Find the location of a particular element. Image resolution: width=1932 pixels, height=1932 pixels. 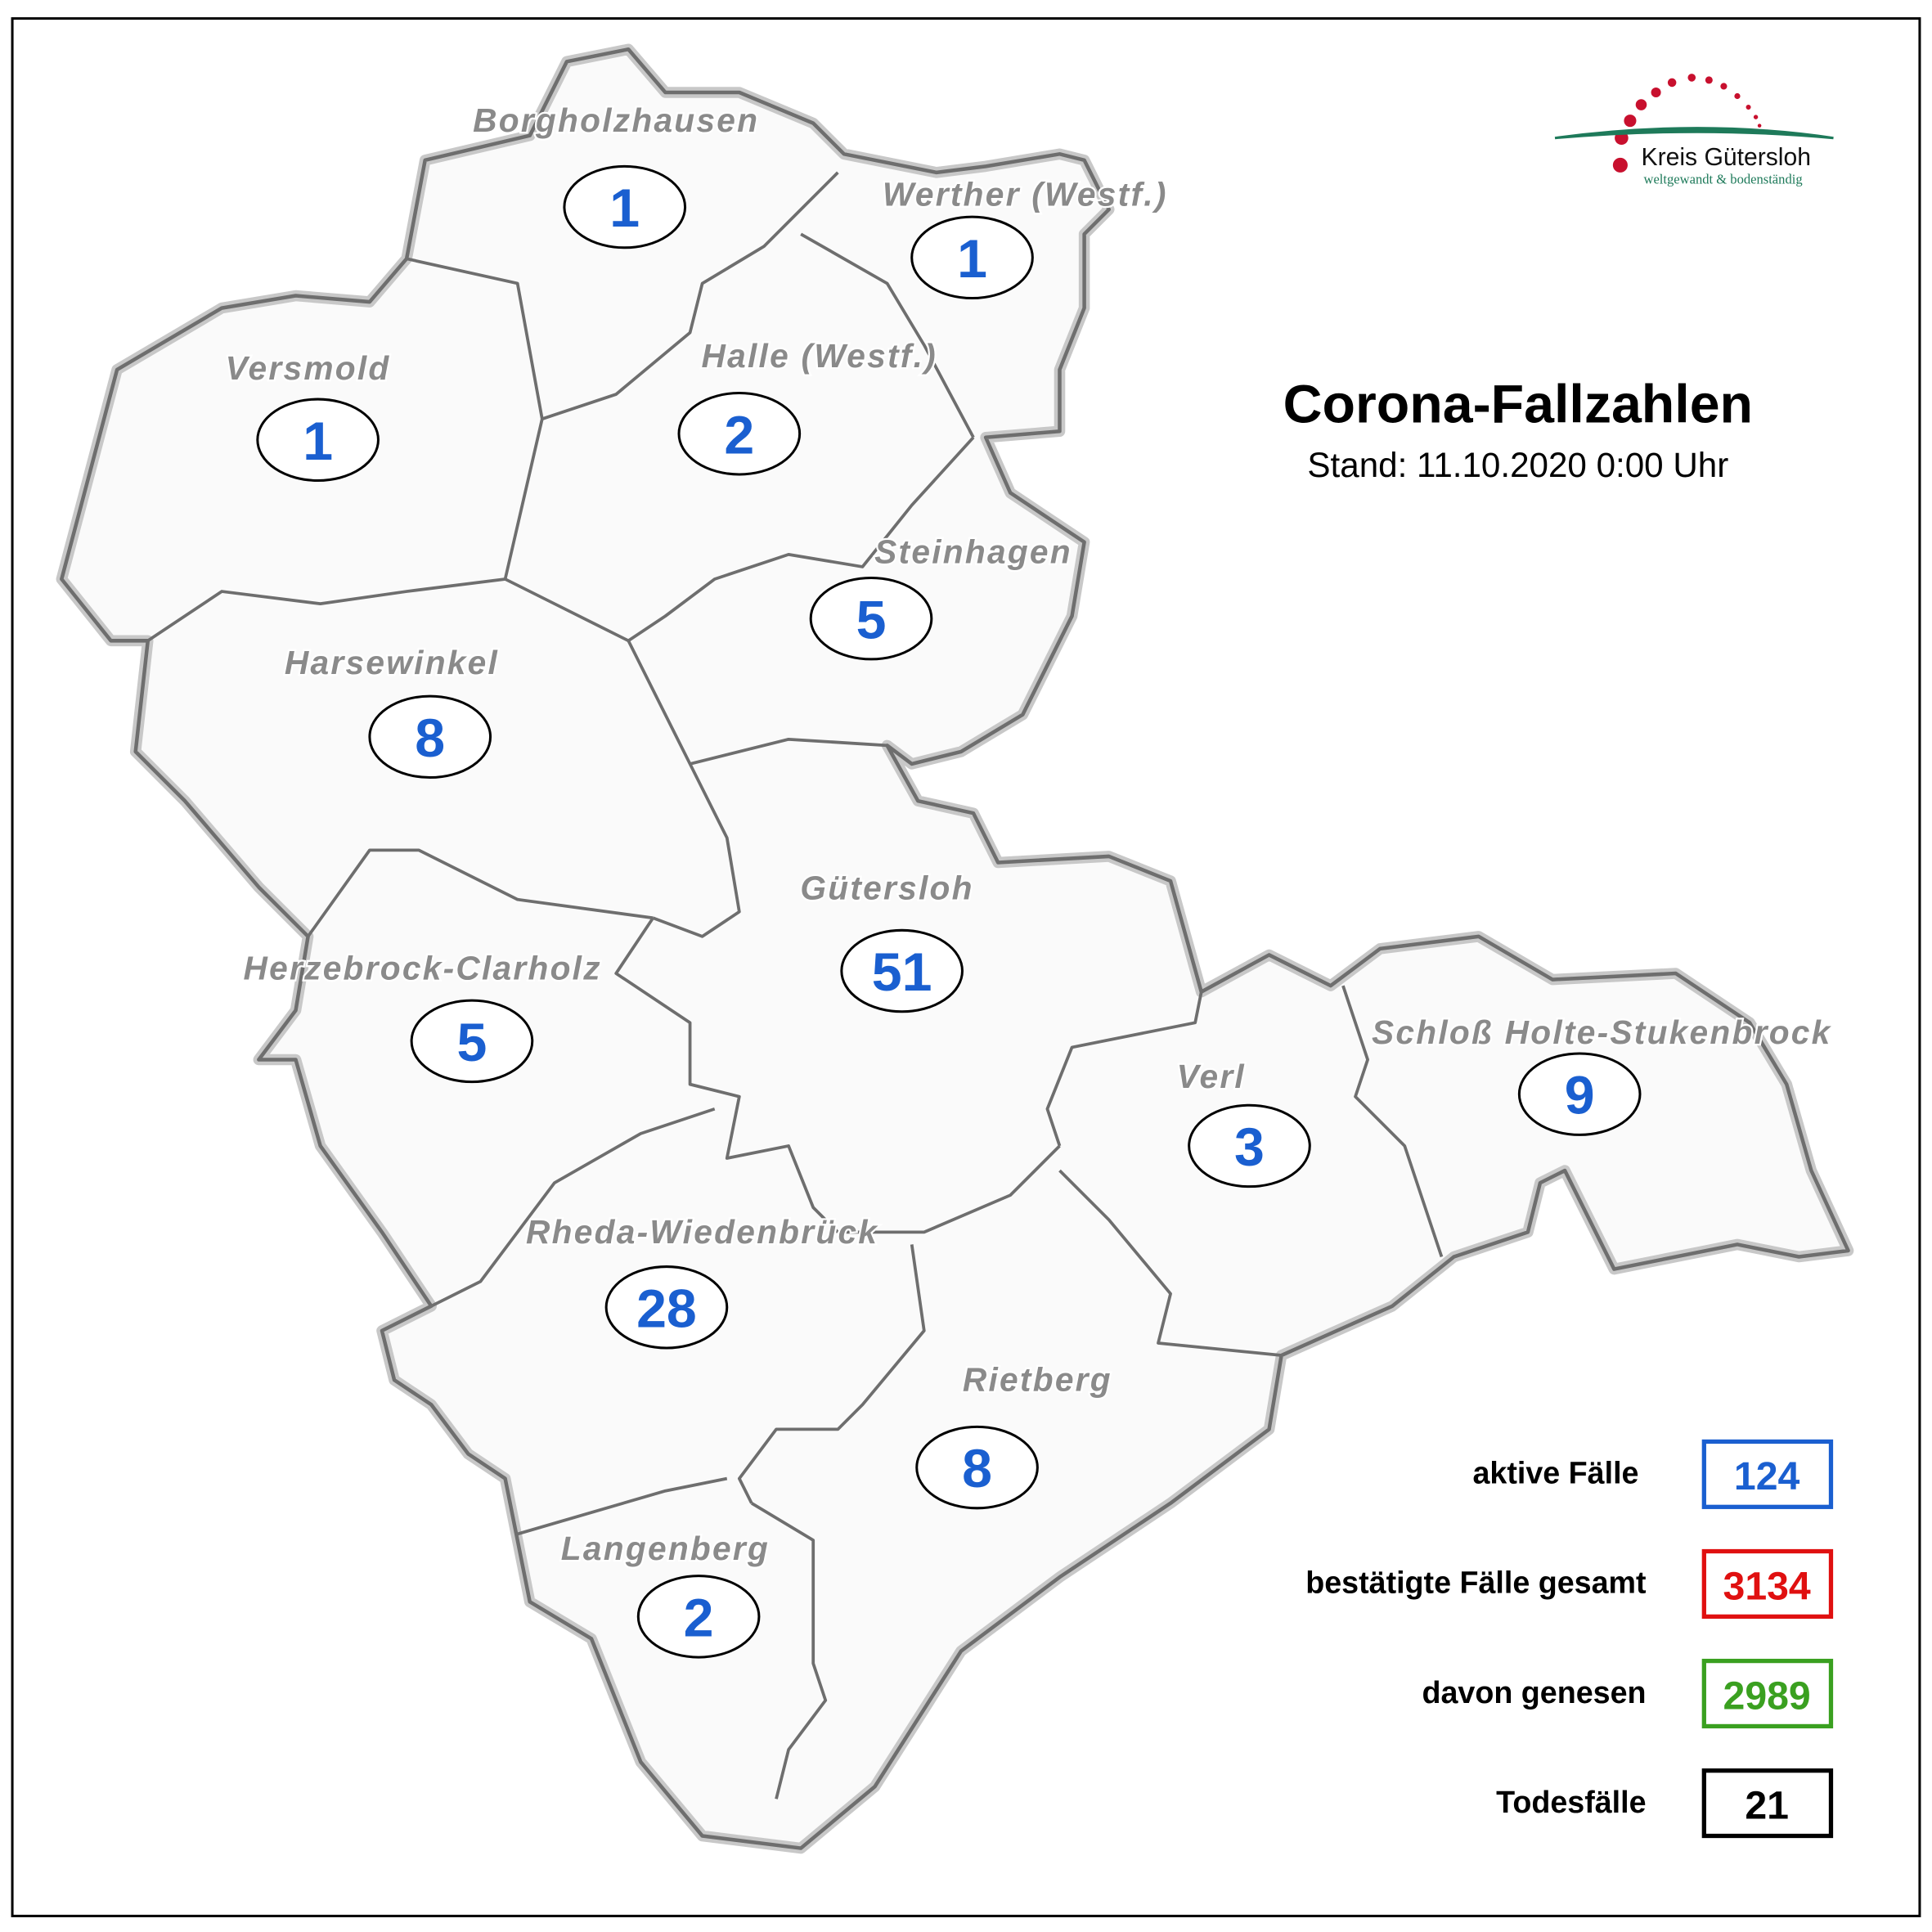

region-name: Langenberg is located at coordinates (665, 1549).